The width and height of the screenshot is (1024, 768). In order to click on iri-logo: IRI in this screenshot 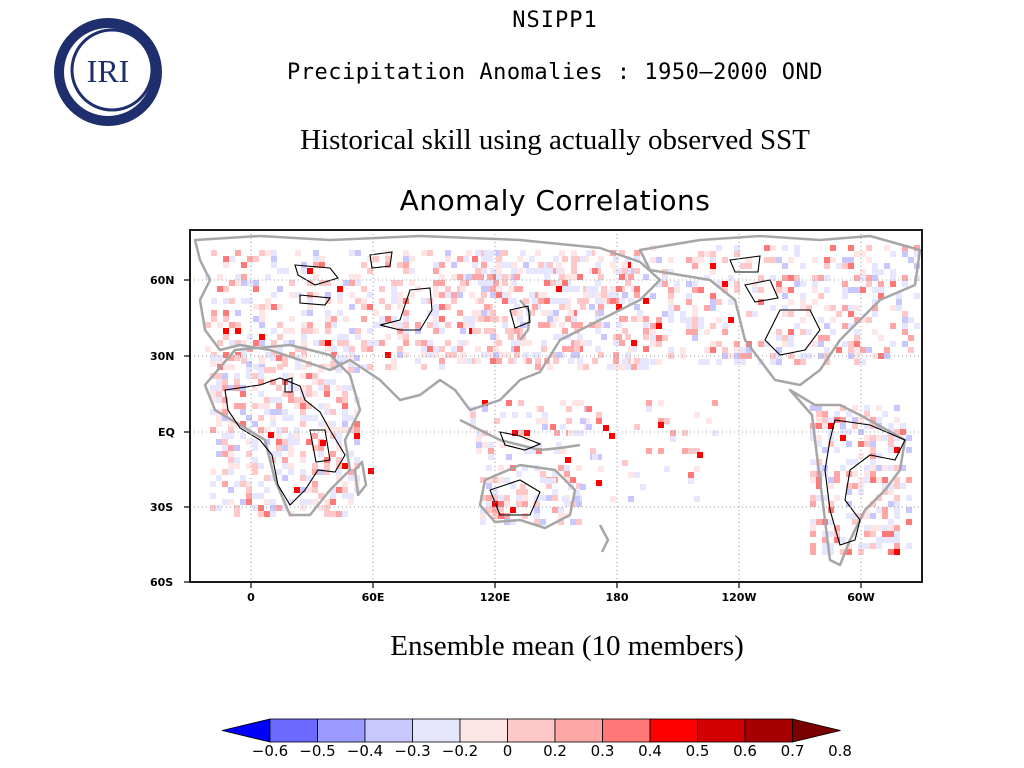, I will do `click(108, 72)`.